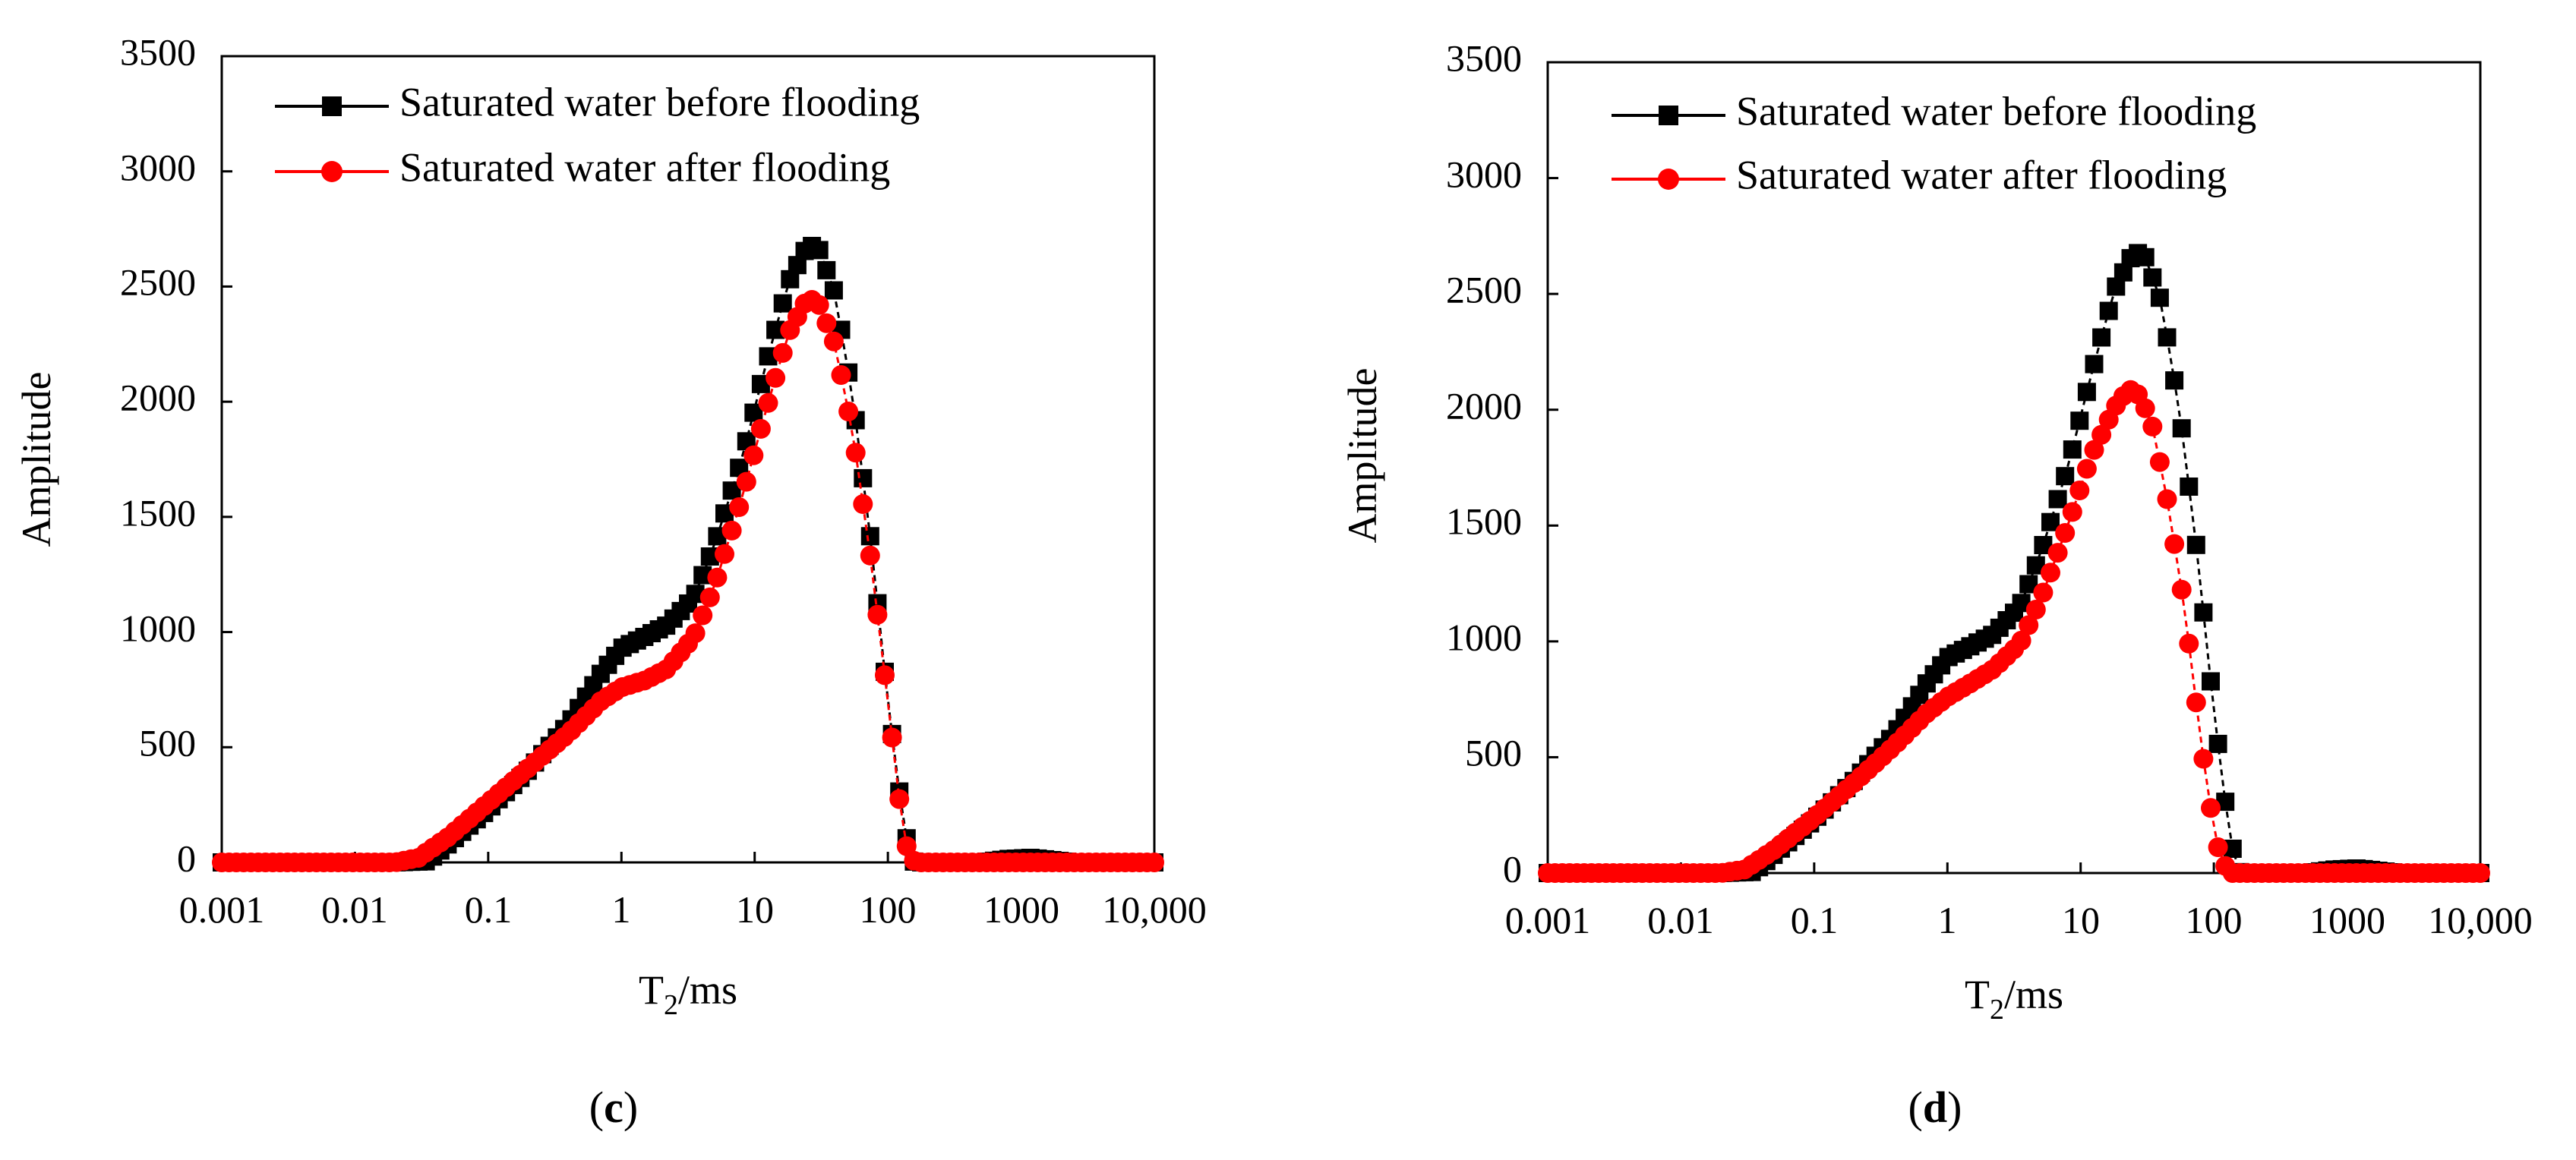  Describe the element at coordinates (659, 102) in the screenshot. I see `legend-label-before: Saturated water before flooding` at that location.